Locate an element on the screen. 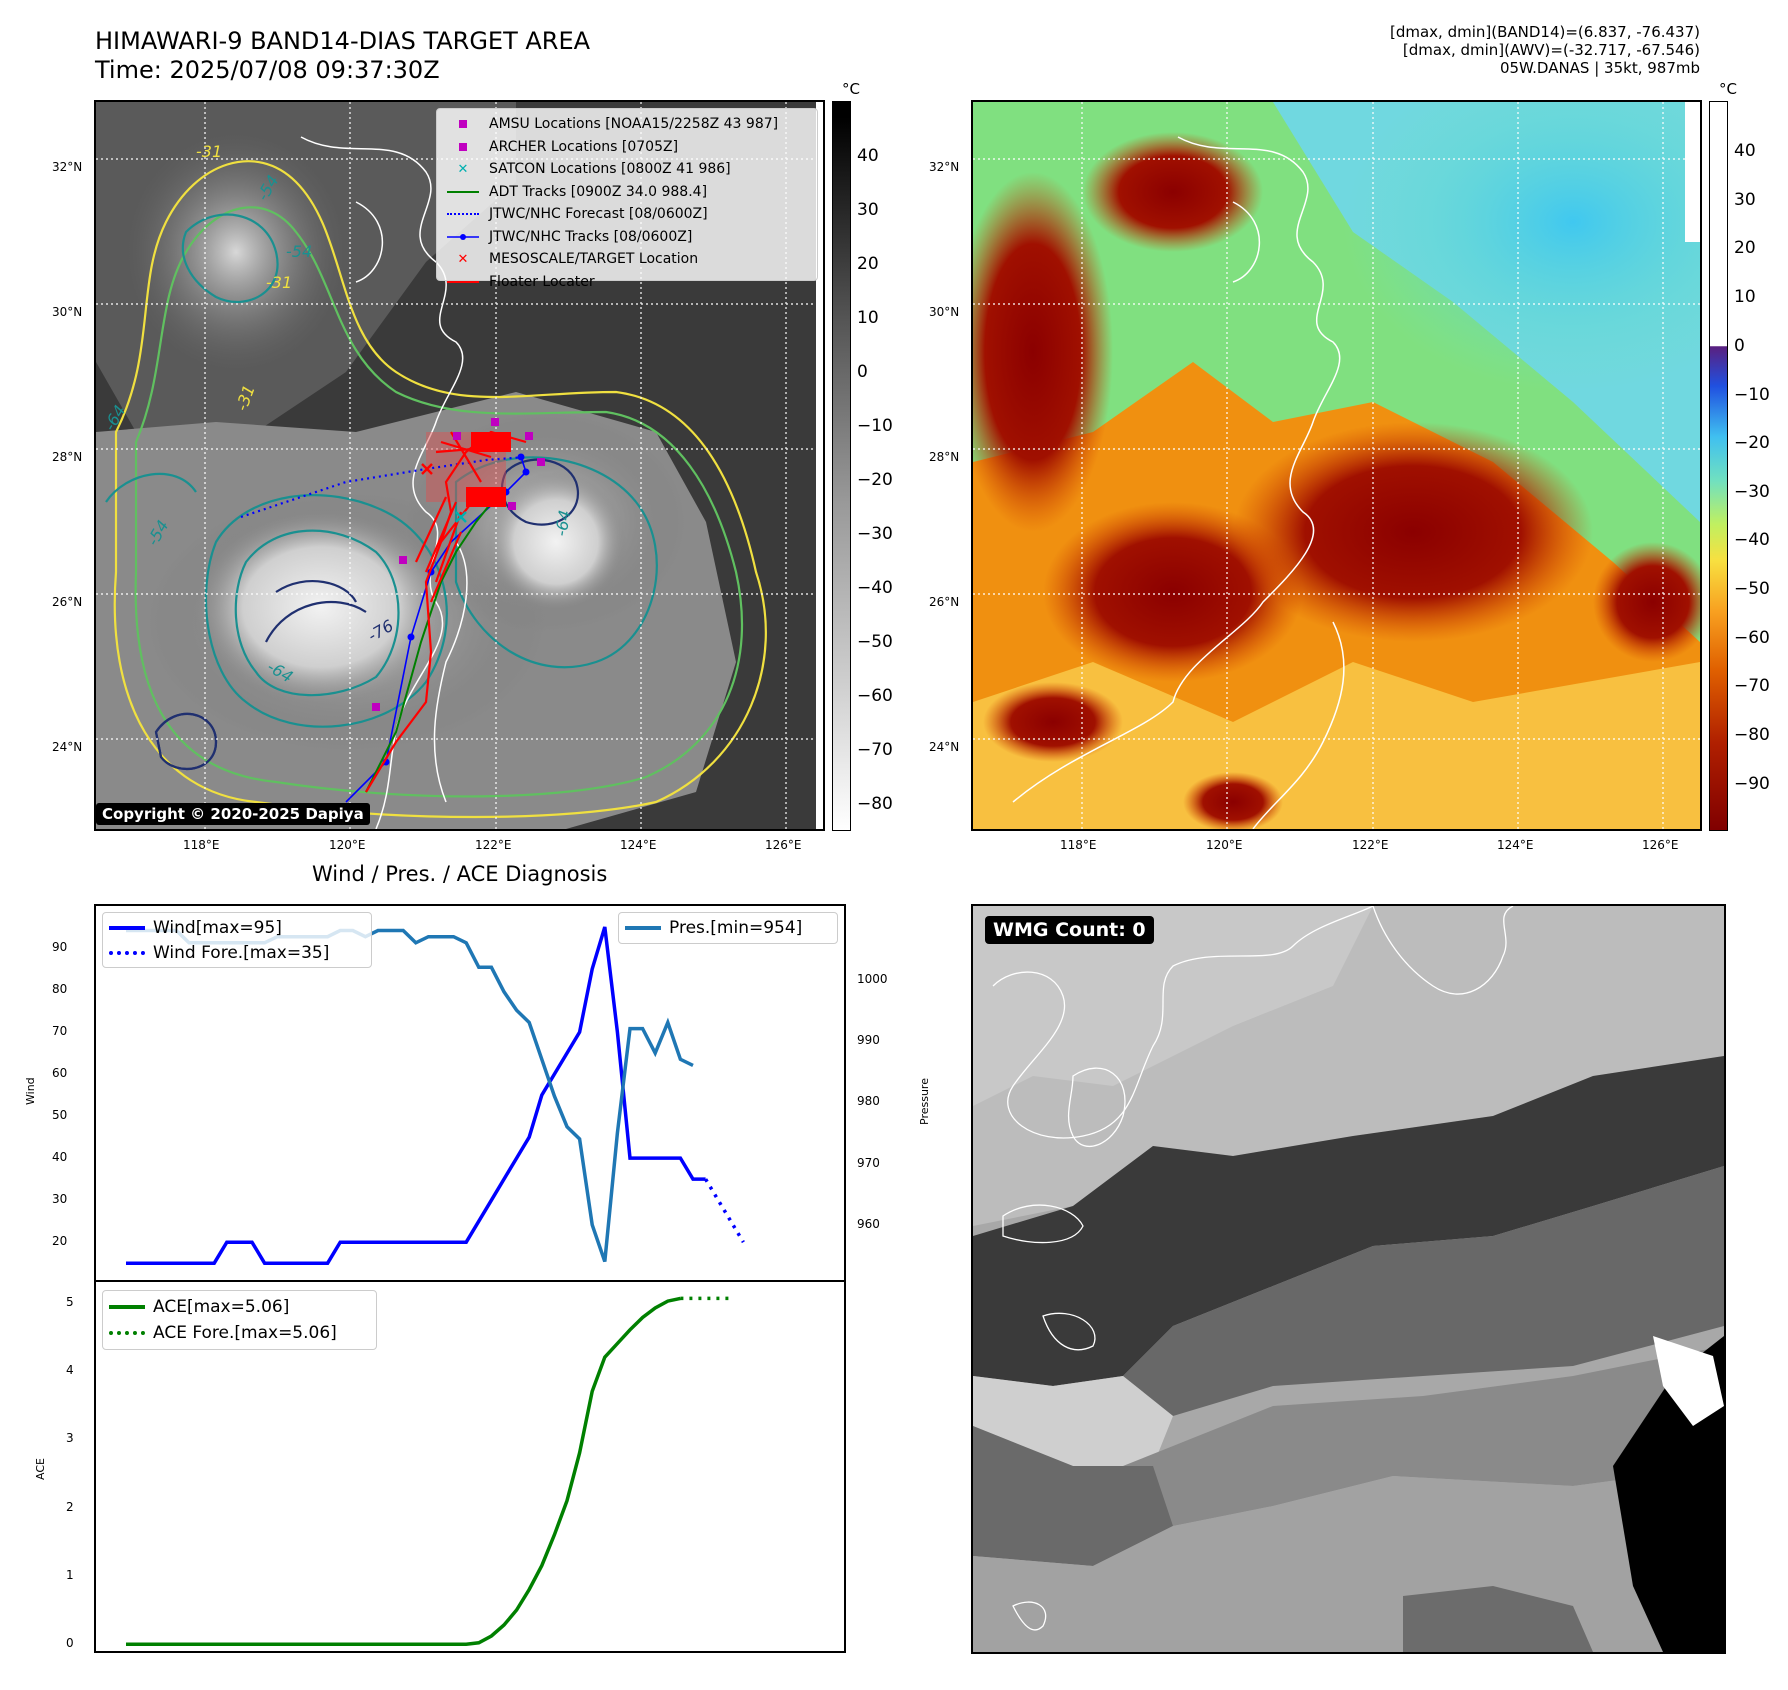 The image size is (1788, 1690). legend-label: AMSU Locations [NOAA15/2258Z 43 987] is located at coordinates (634, 124).